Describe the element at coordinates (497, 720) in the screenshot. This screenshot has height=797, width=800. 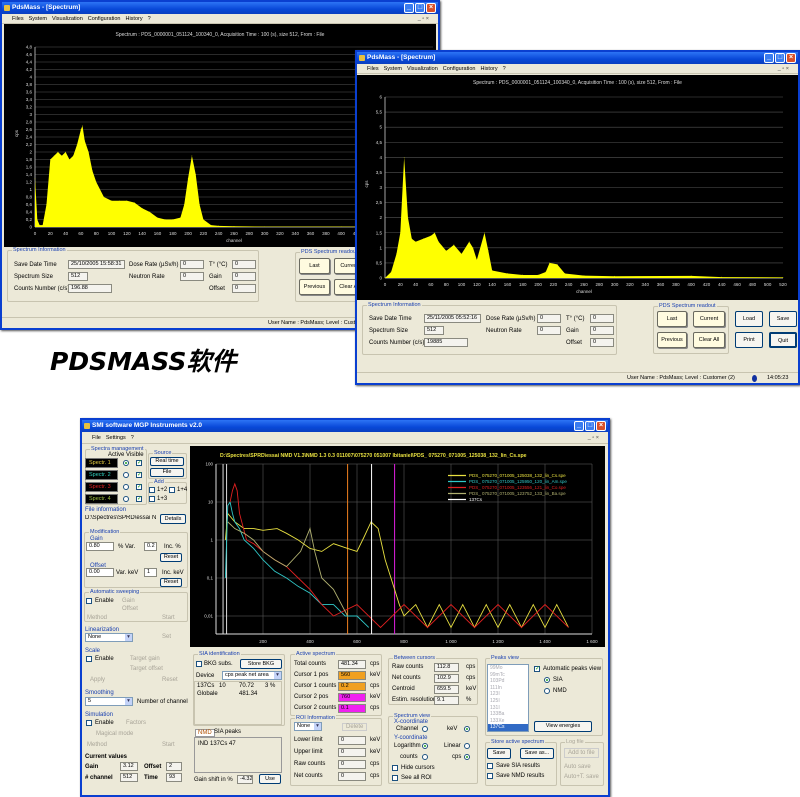
I see `peak-list-item: 133Xe` at that location.